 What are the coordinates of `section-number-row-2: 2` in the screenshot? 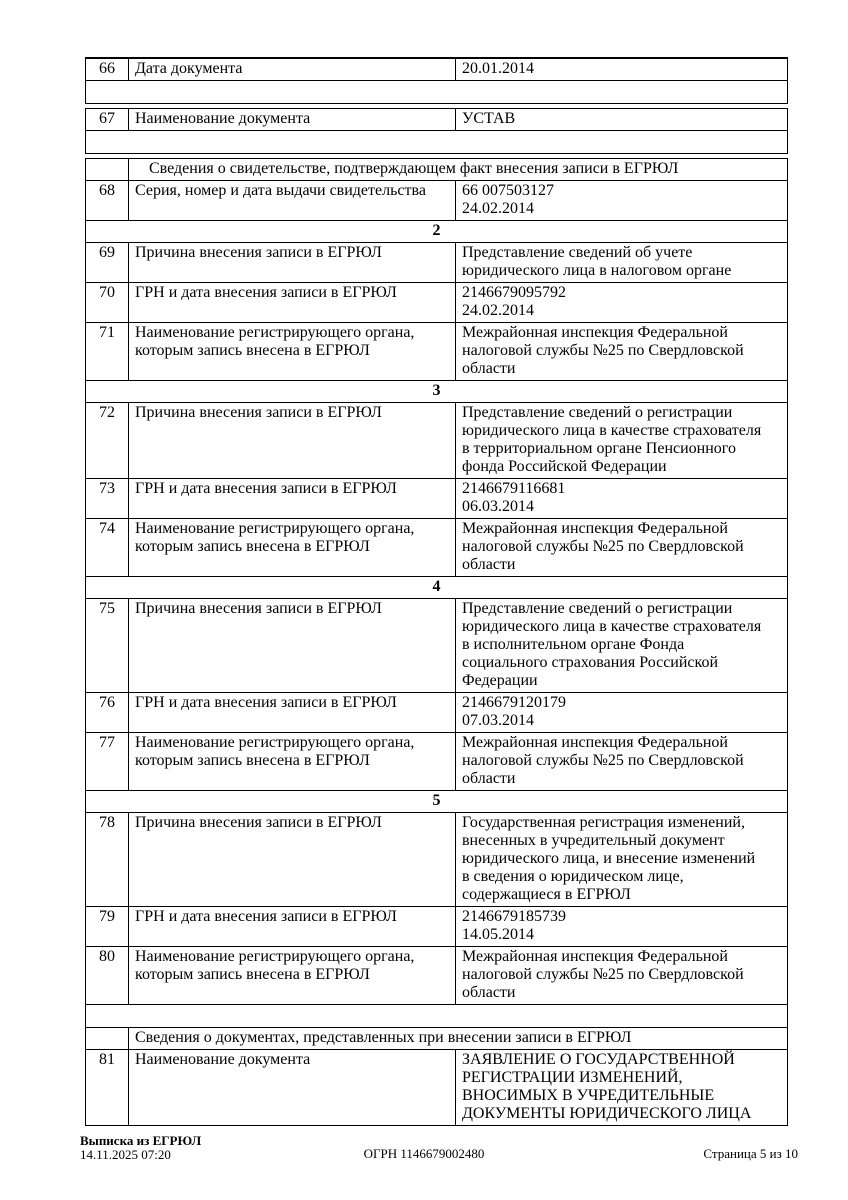 It's located at (436, 231).